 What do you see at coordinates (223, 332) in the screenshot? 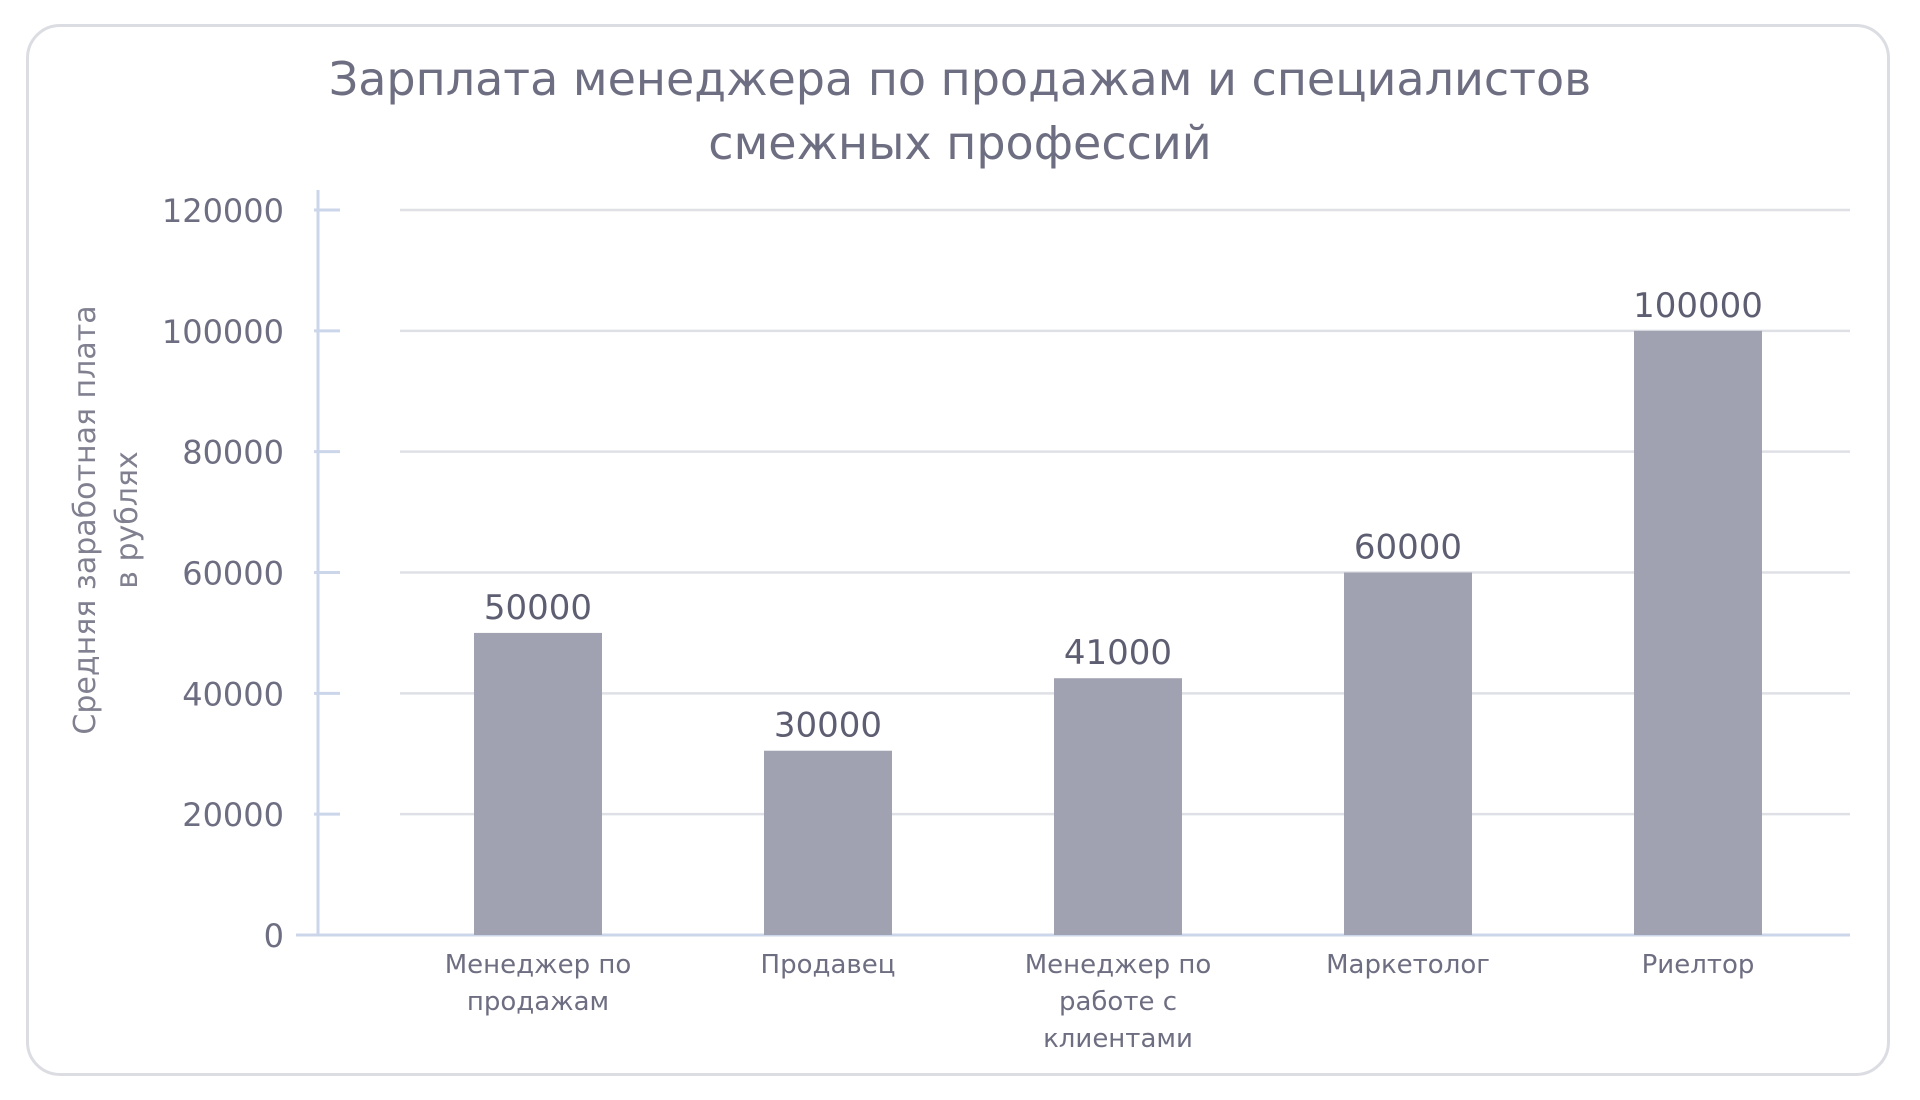
I see `y-tick-label: 100000` at bounding box center [223, 332].